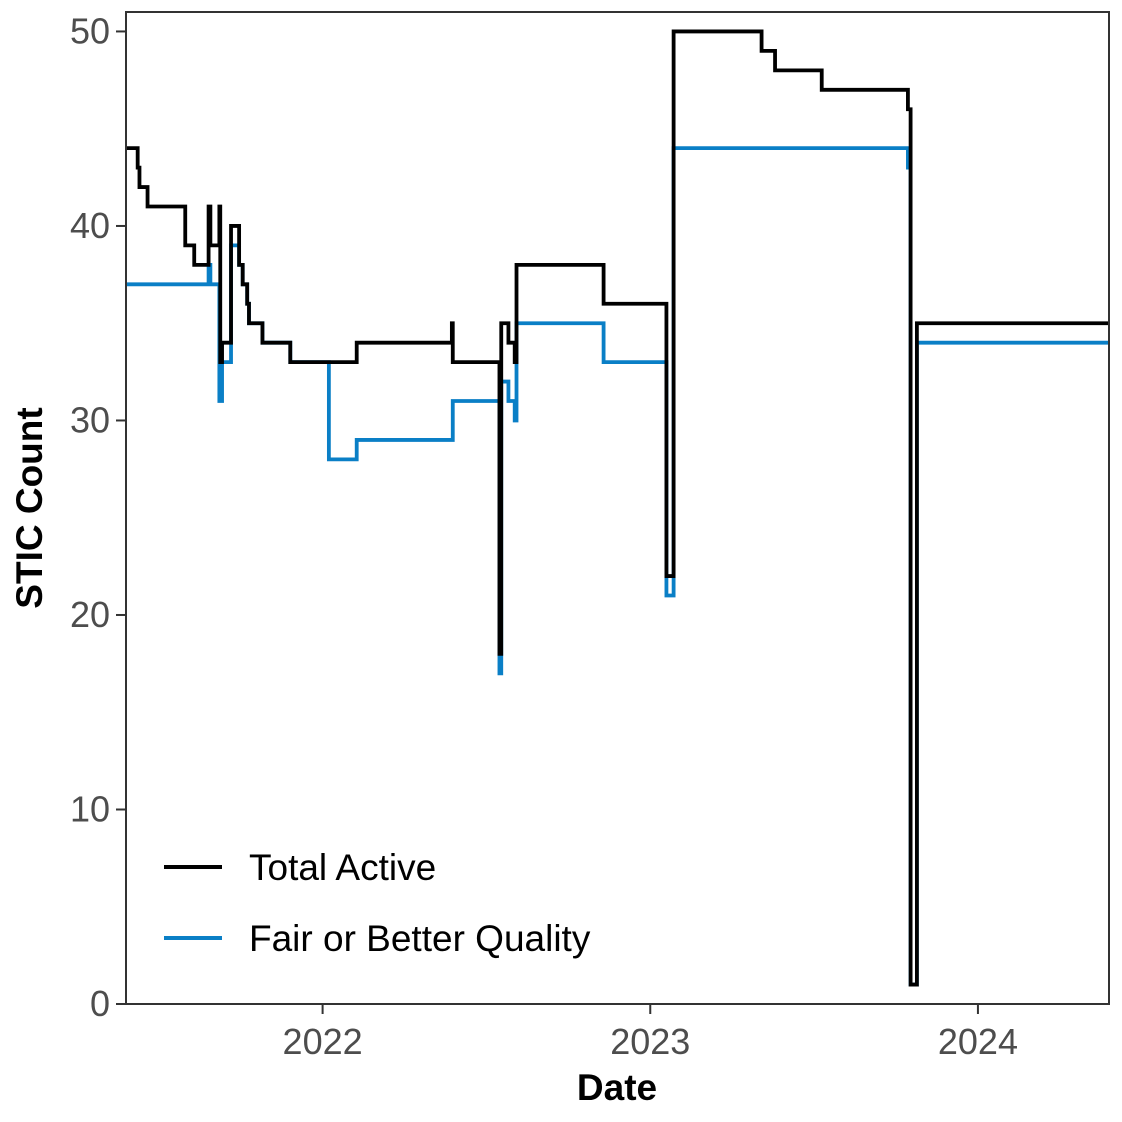  I want to click on legend-label: Total Active, so click(342, 867).